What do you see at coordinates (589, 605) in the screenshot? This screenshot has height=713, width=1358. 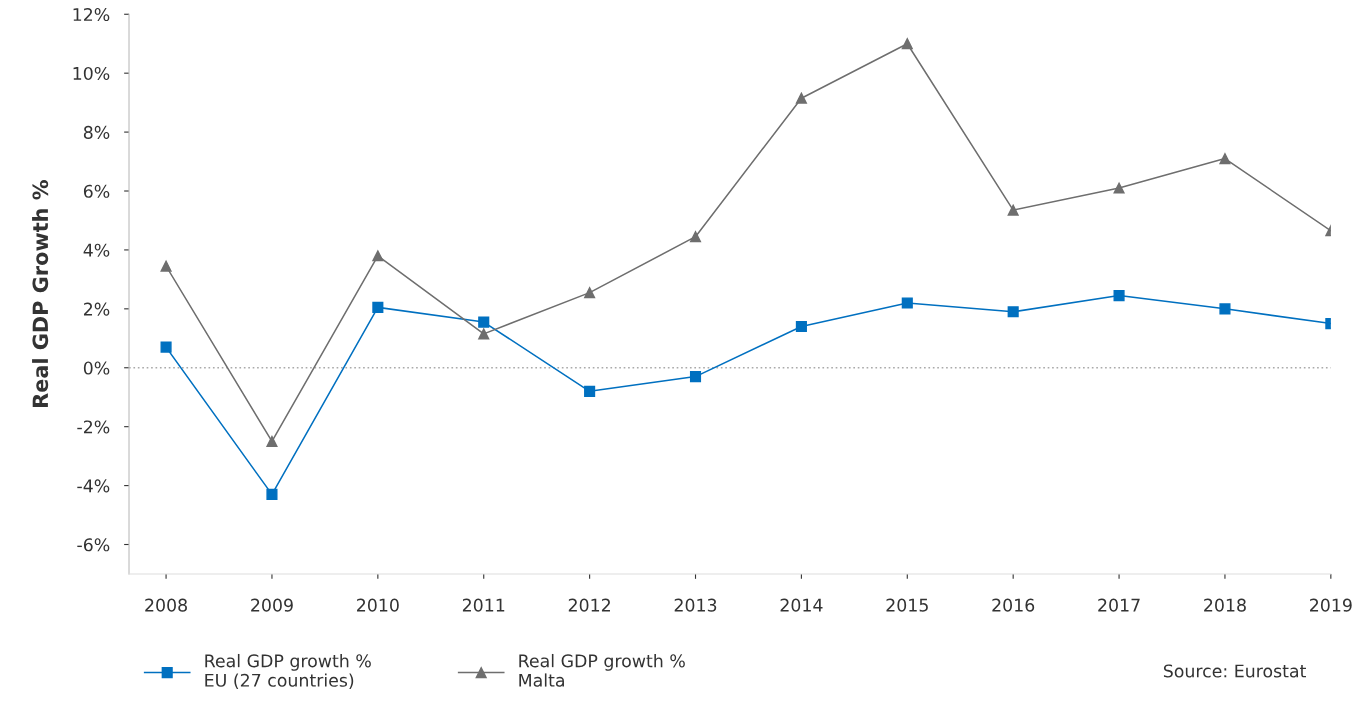 I see `x-tick-label: 2012` at bounding box center [589, 605].